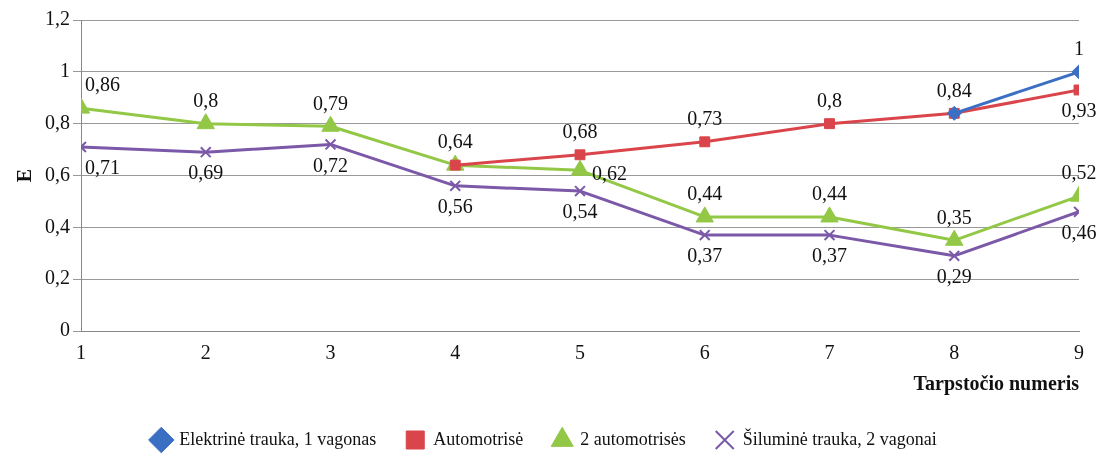 The height and width of the screenshot is (464, 1109). Describe the element at coordinates (102, 84) in the screenshot. I see `data-label: 0,86` at that location.